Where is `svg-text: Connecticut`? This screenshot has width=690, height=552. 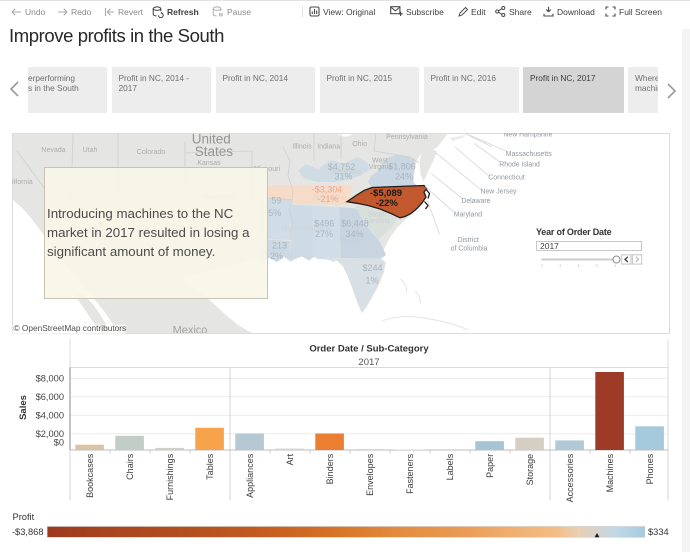 svg-text: Connecticut is located at coordinates (506, 178).